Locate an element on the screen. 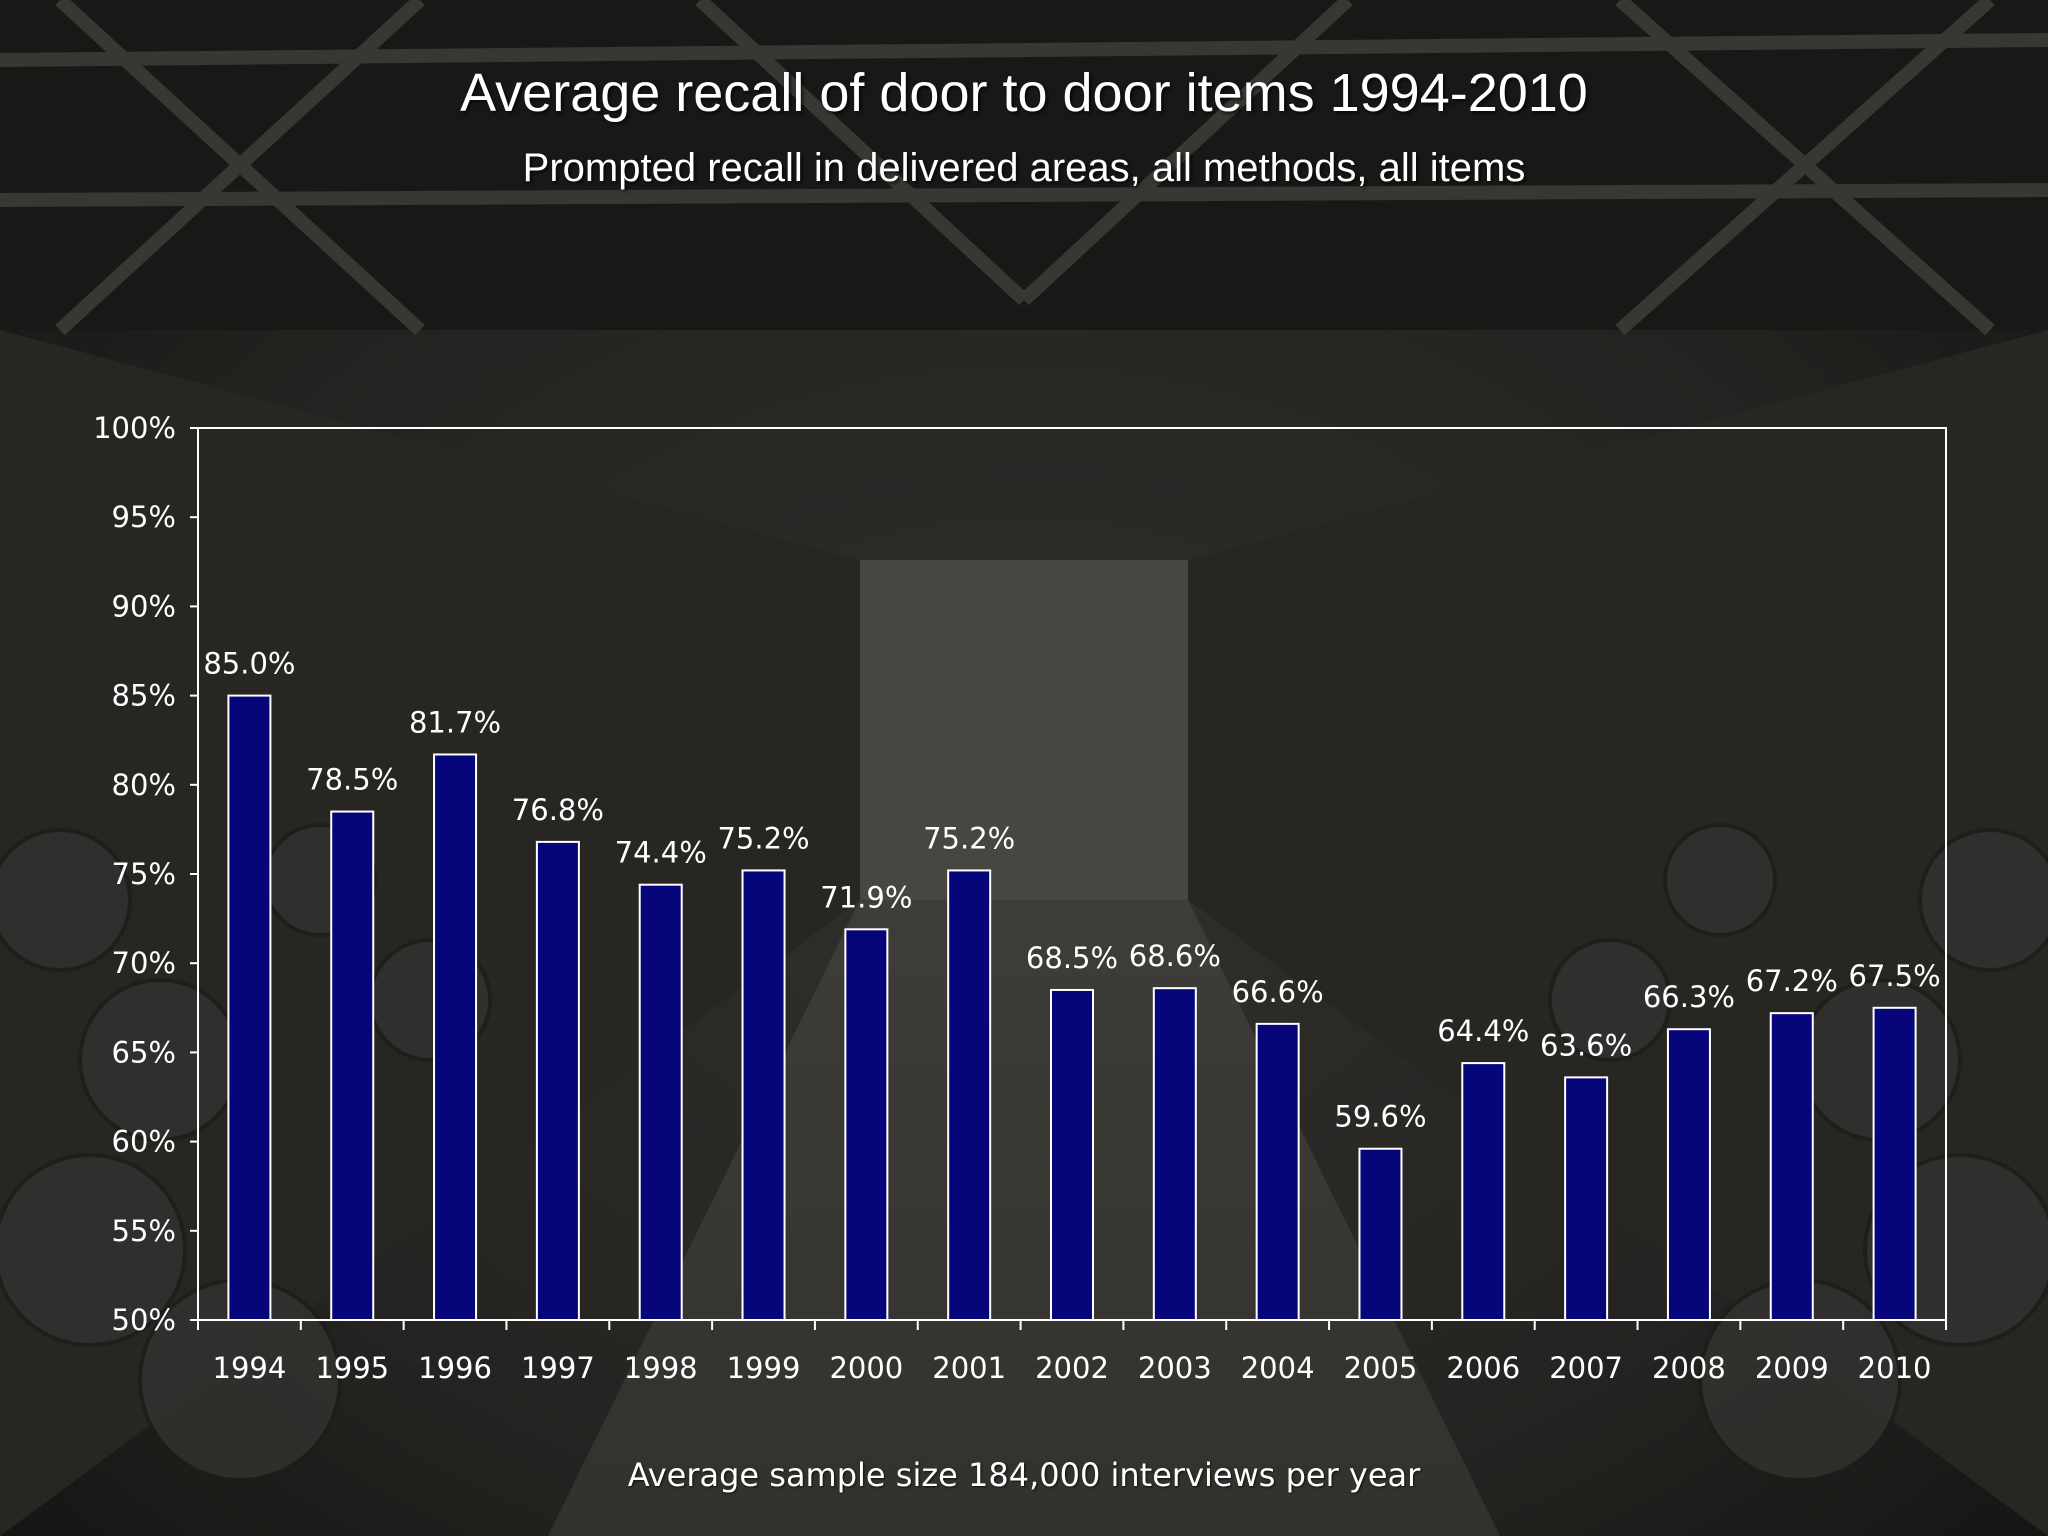  y-tick-label: 80% is located at coordinates (144, 785).